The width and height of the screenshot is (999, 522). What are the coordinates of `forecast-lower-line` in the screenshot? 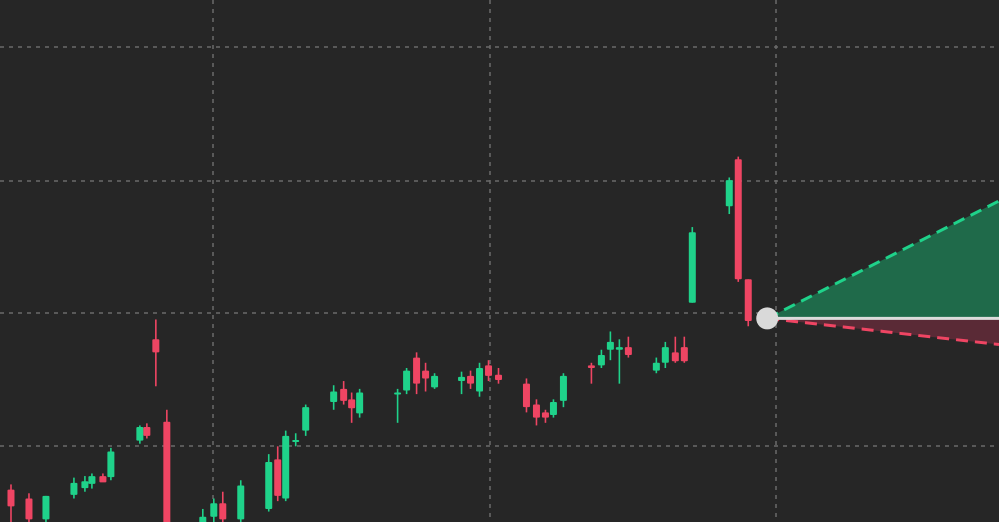 It's located at (883, 331).